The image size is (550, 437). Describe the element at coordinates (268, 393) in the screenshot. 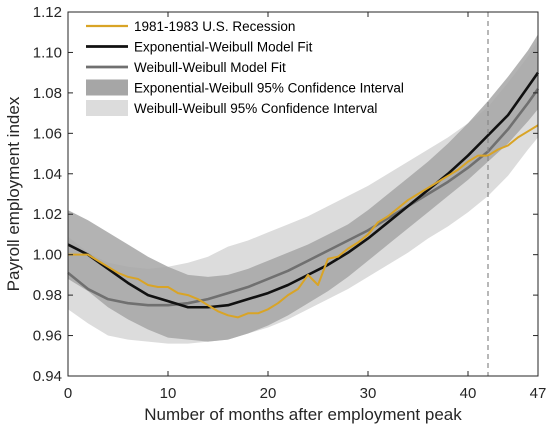

I see `x-tick-label: 20` at that location.